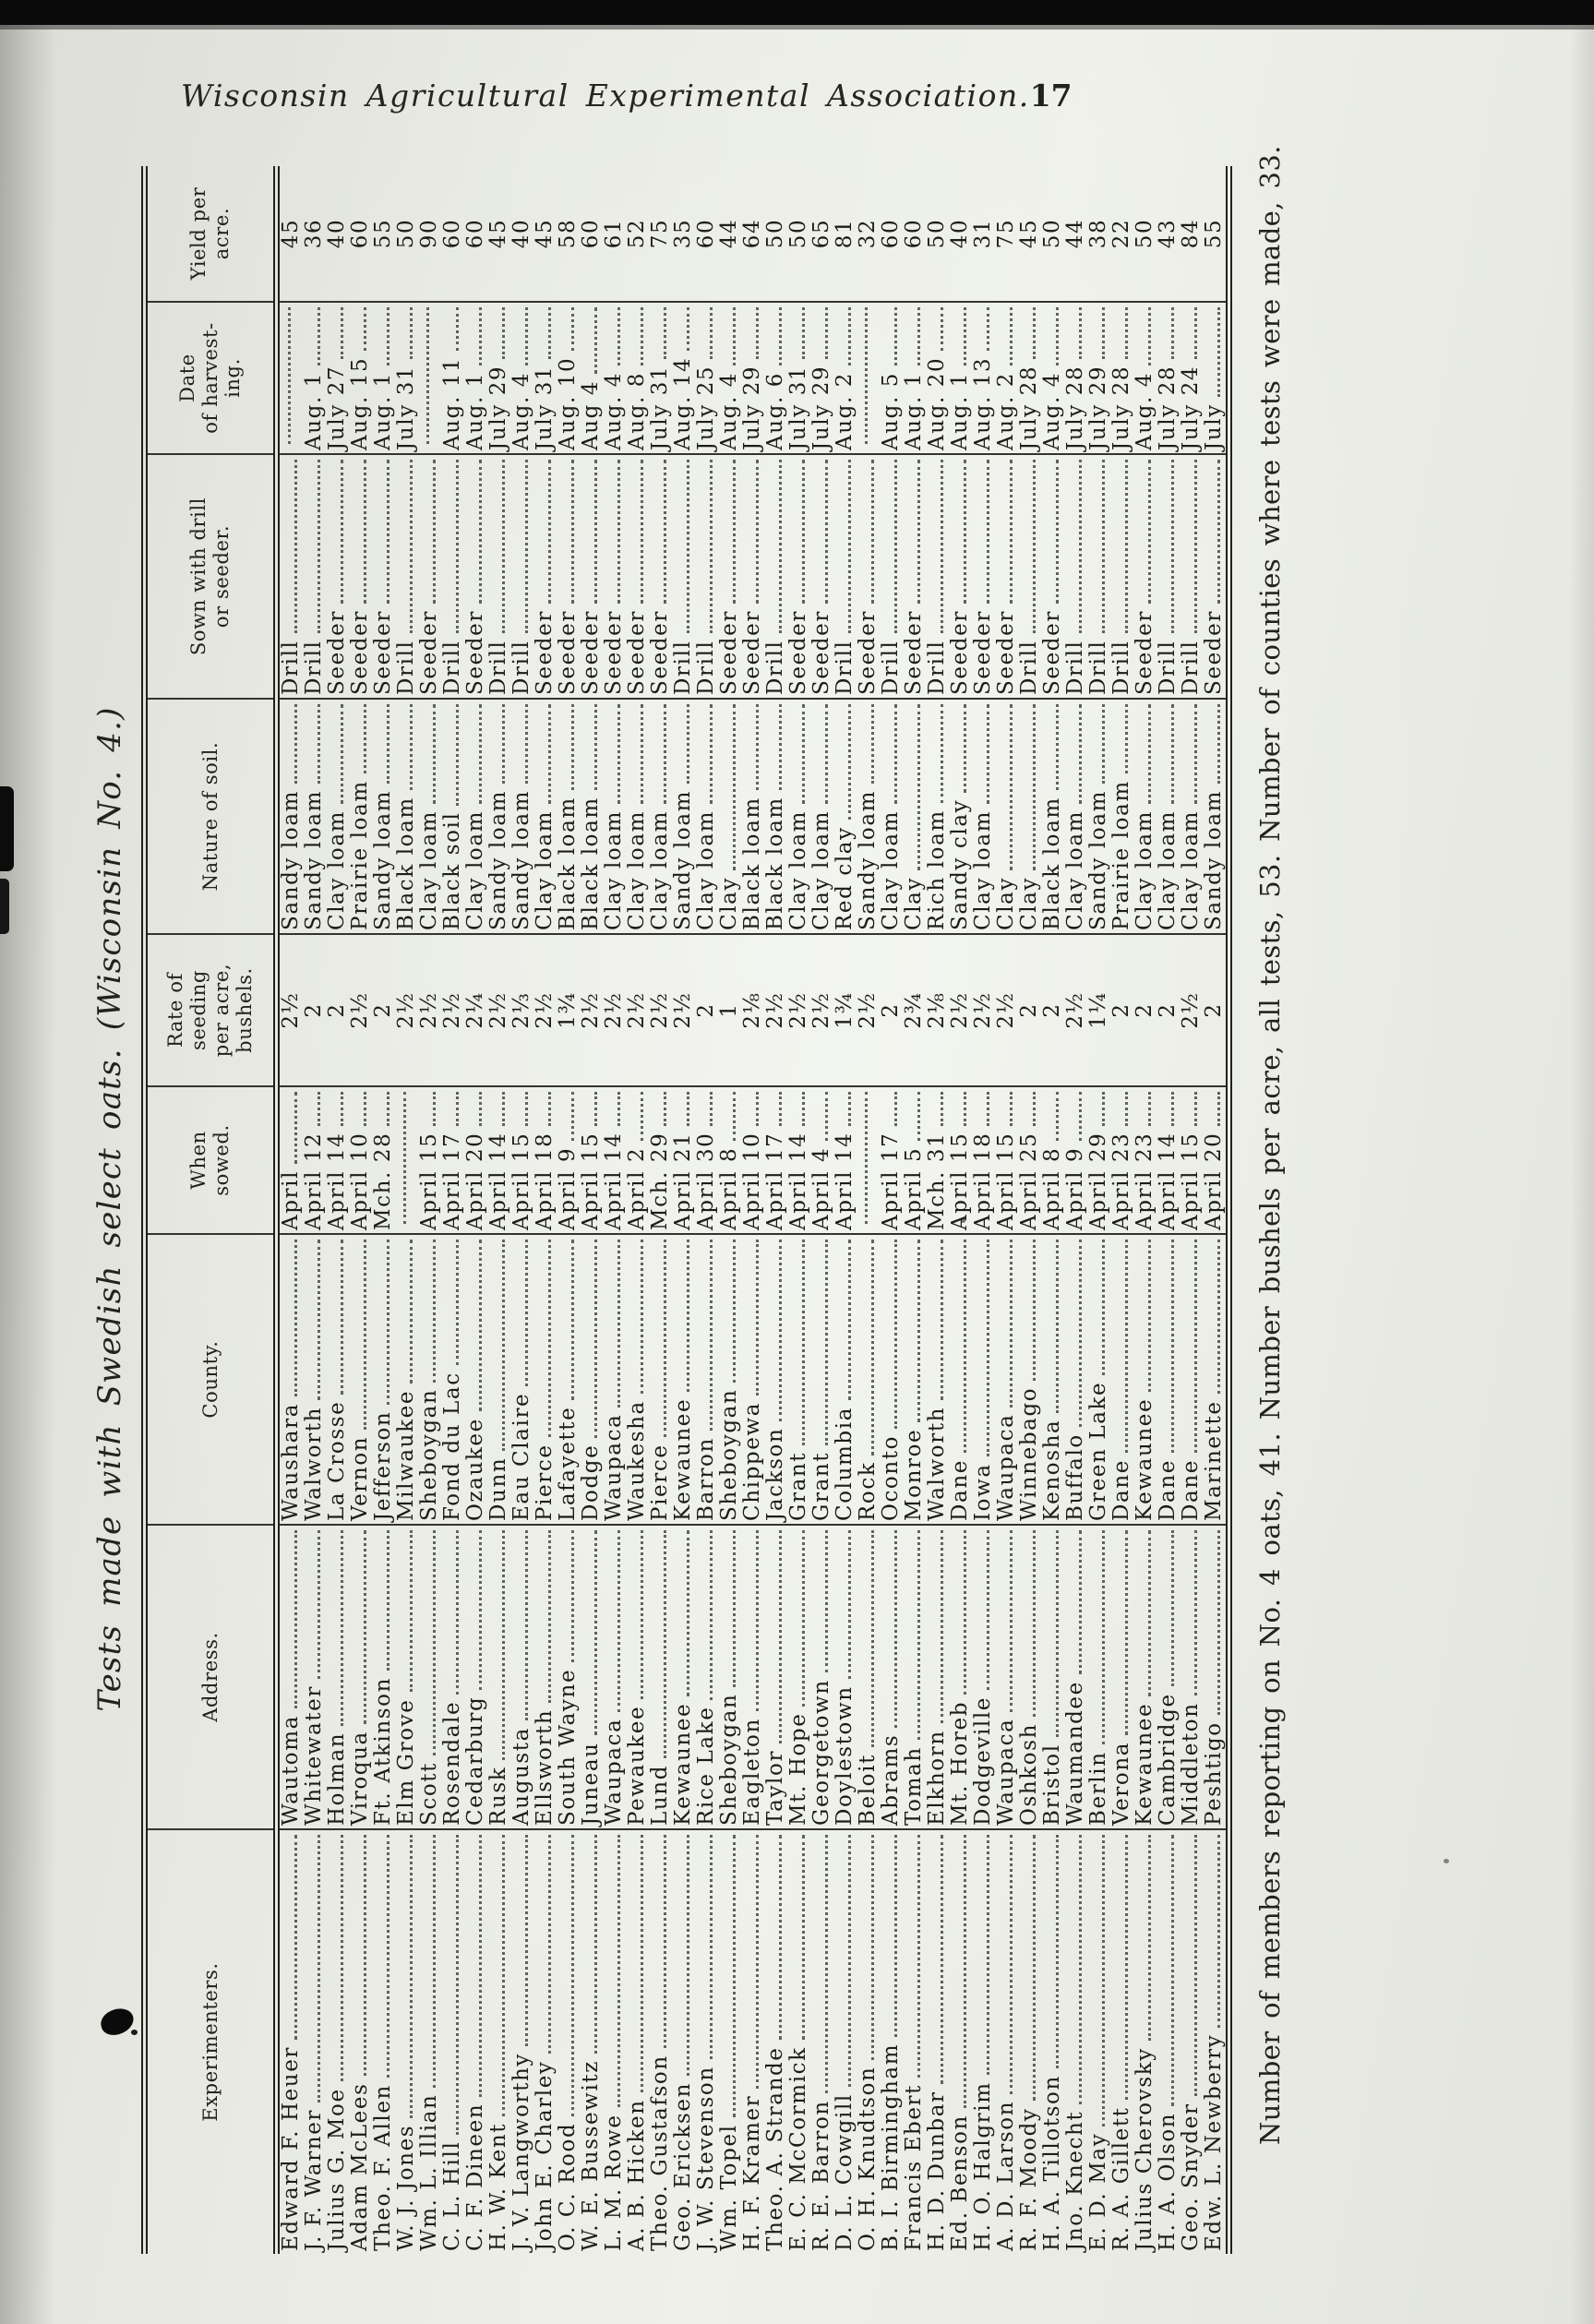  I want to click on cell-date-harvested: Aug. 8, so click(637, 378).